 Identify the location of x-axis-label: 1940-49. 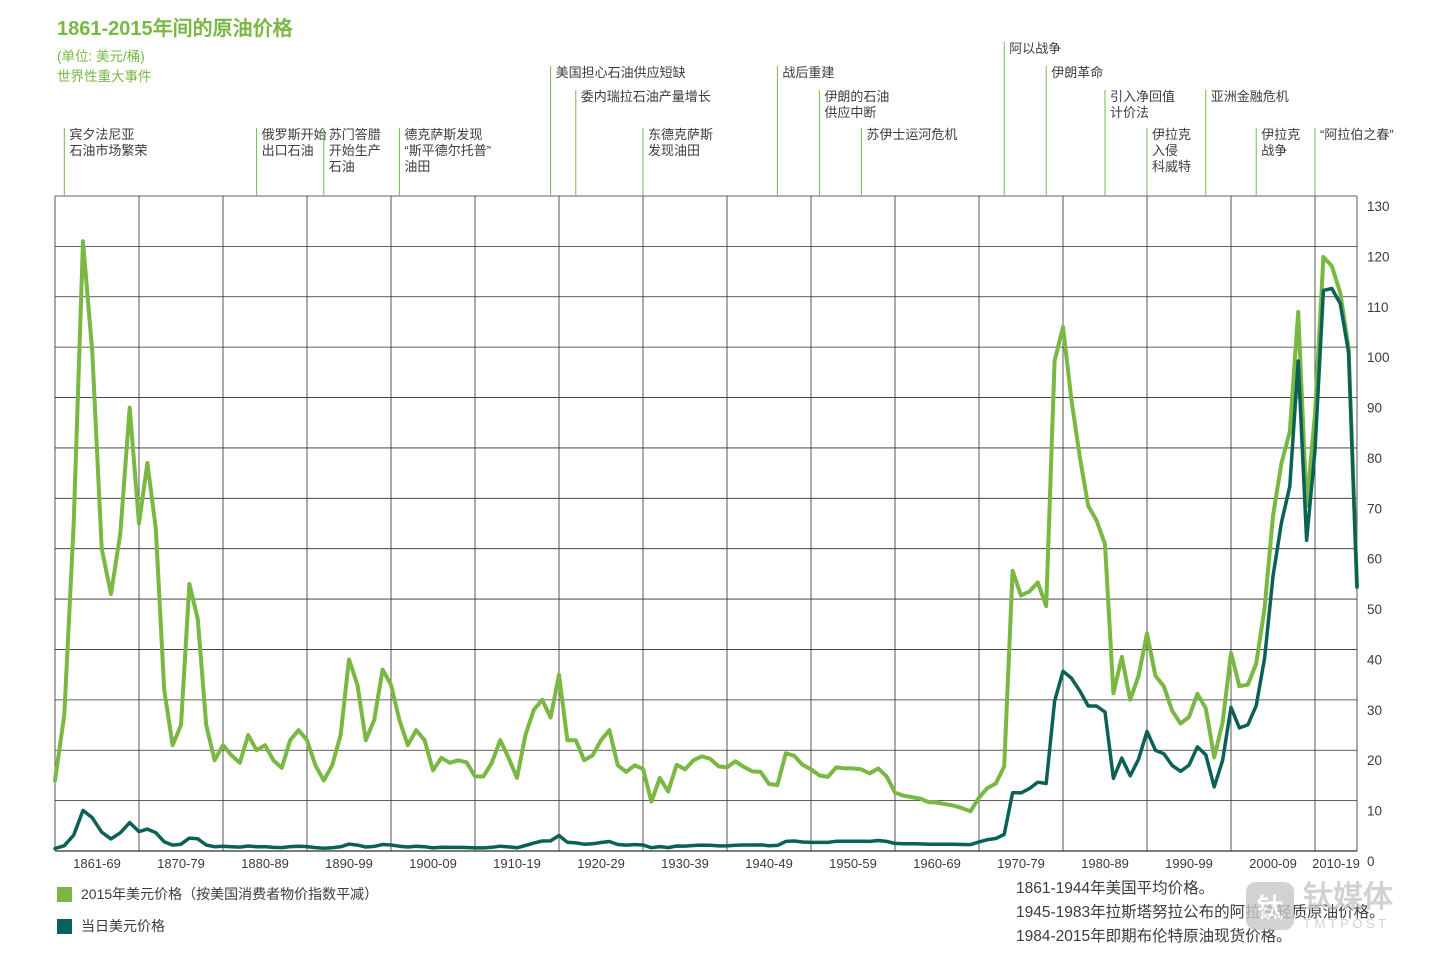
(769, 863).